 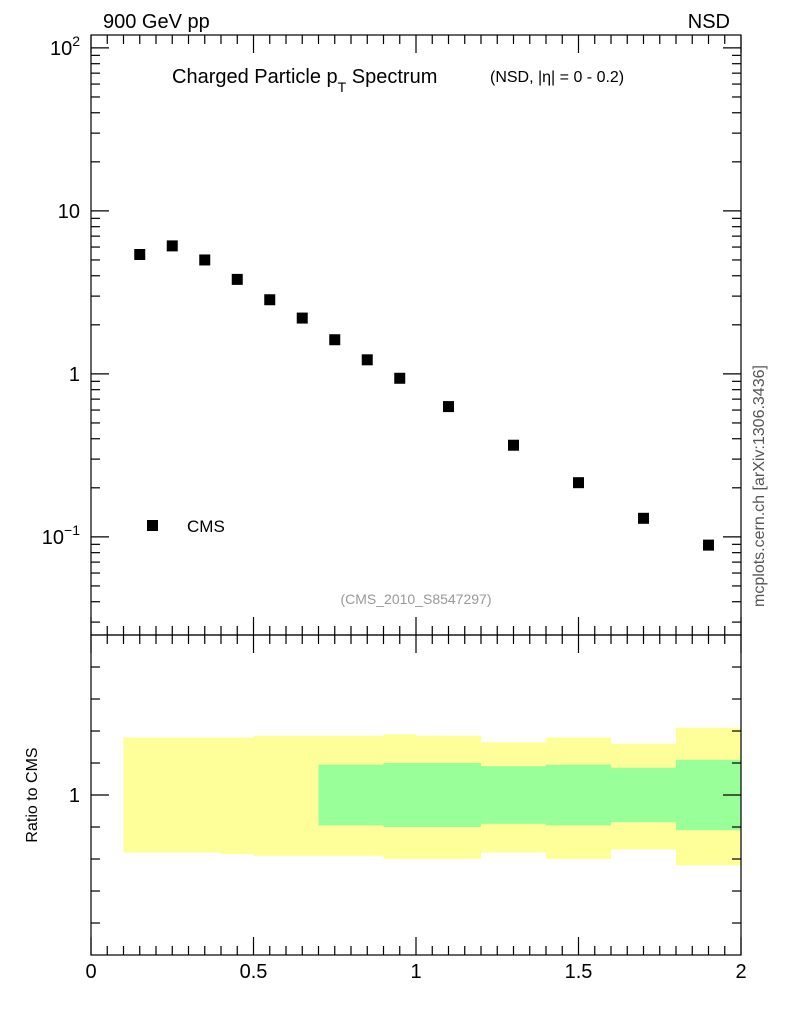 I want to click on y-tick-label: 10, so click(x=69, y=212).